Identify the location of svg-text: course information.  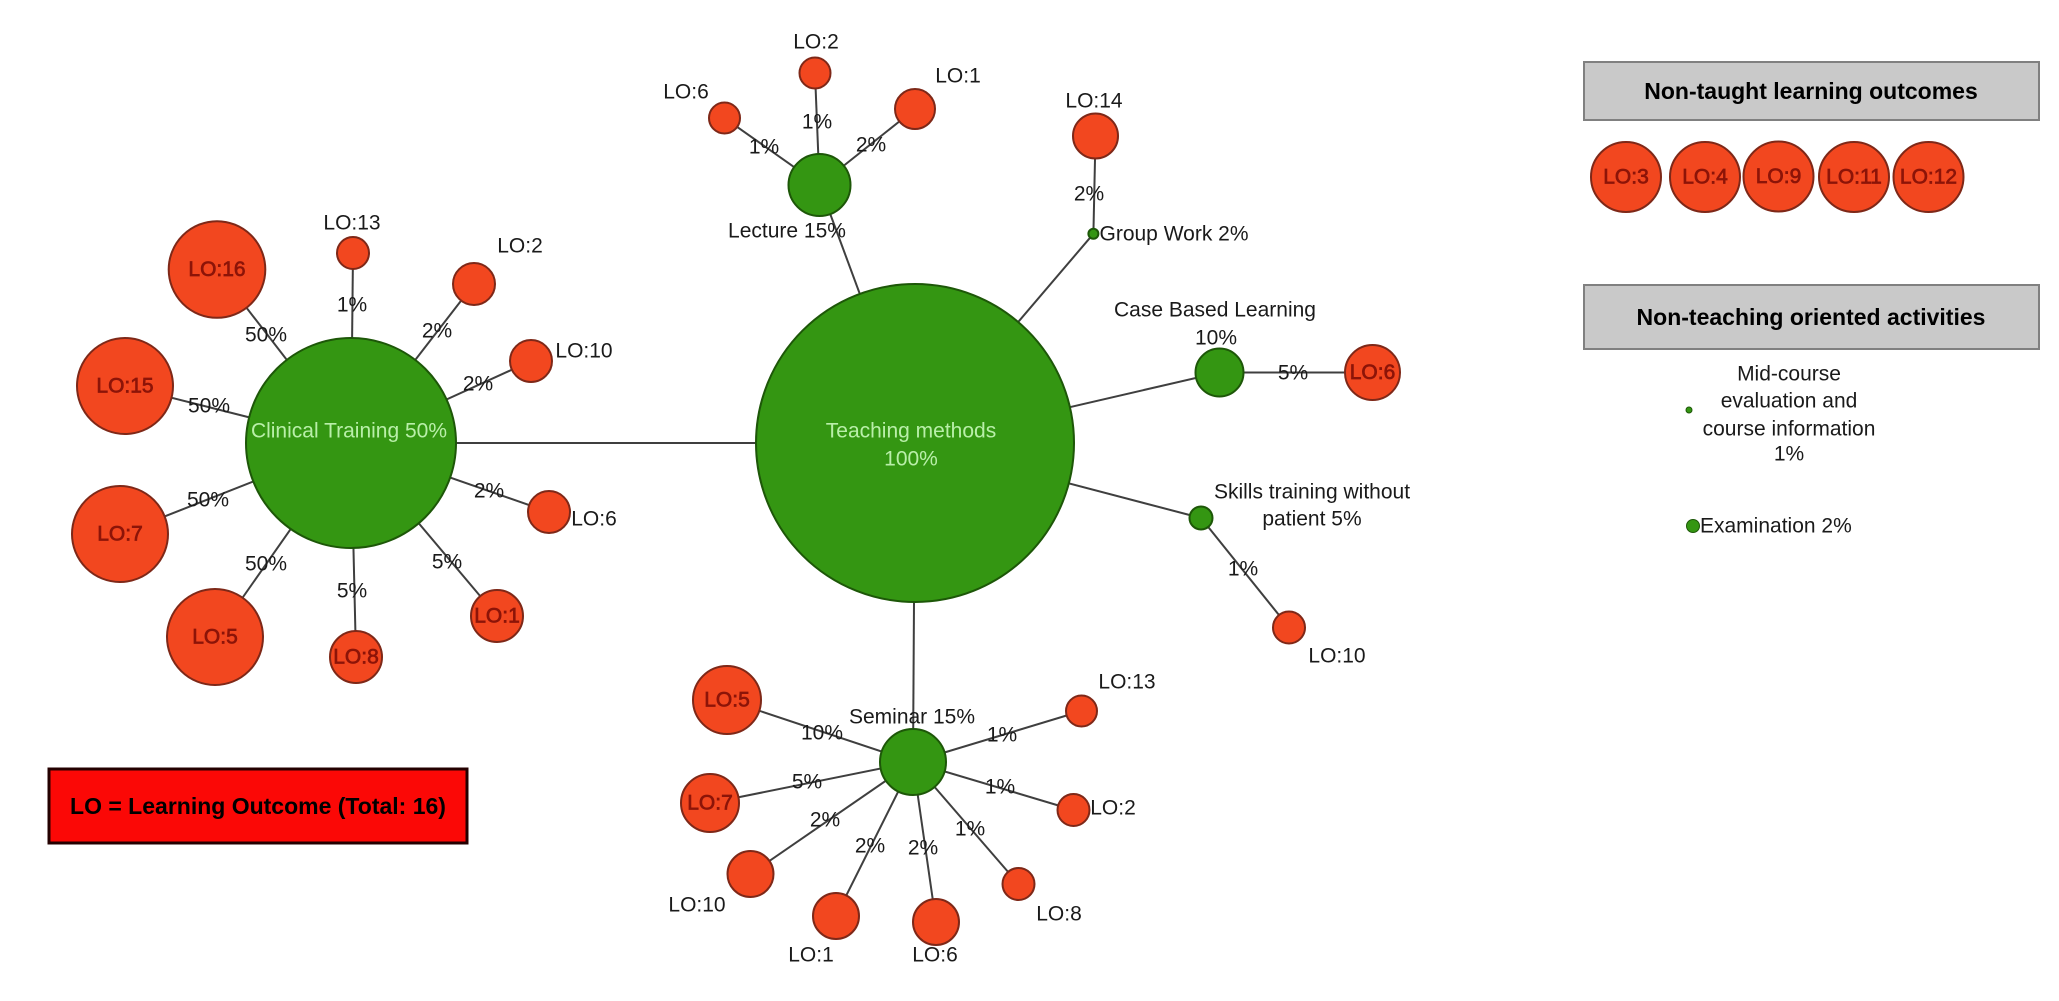
(1789, 429).